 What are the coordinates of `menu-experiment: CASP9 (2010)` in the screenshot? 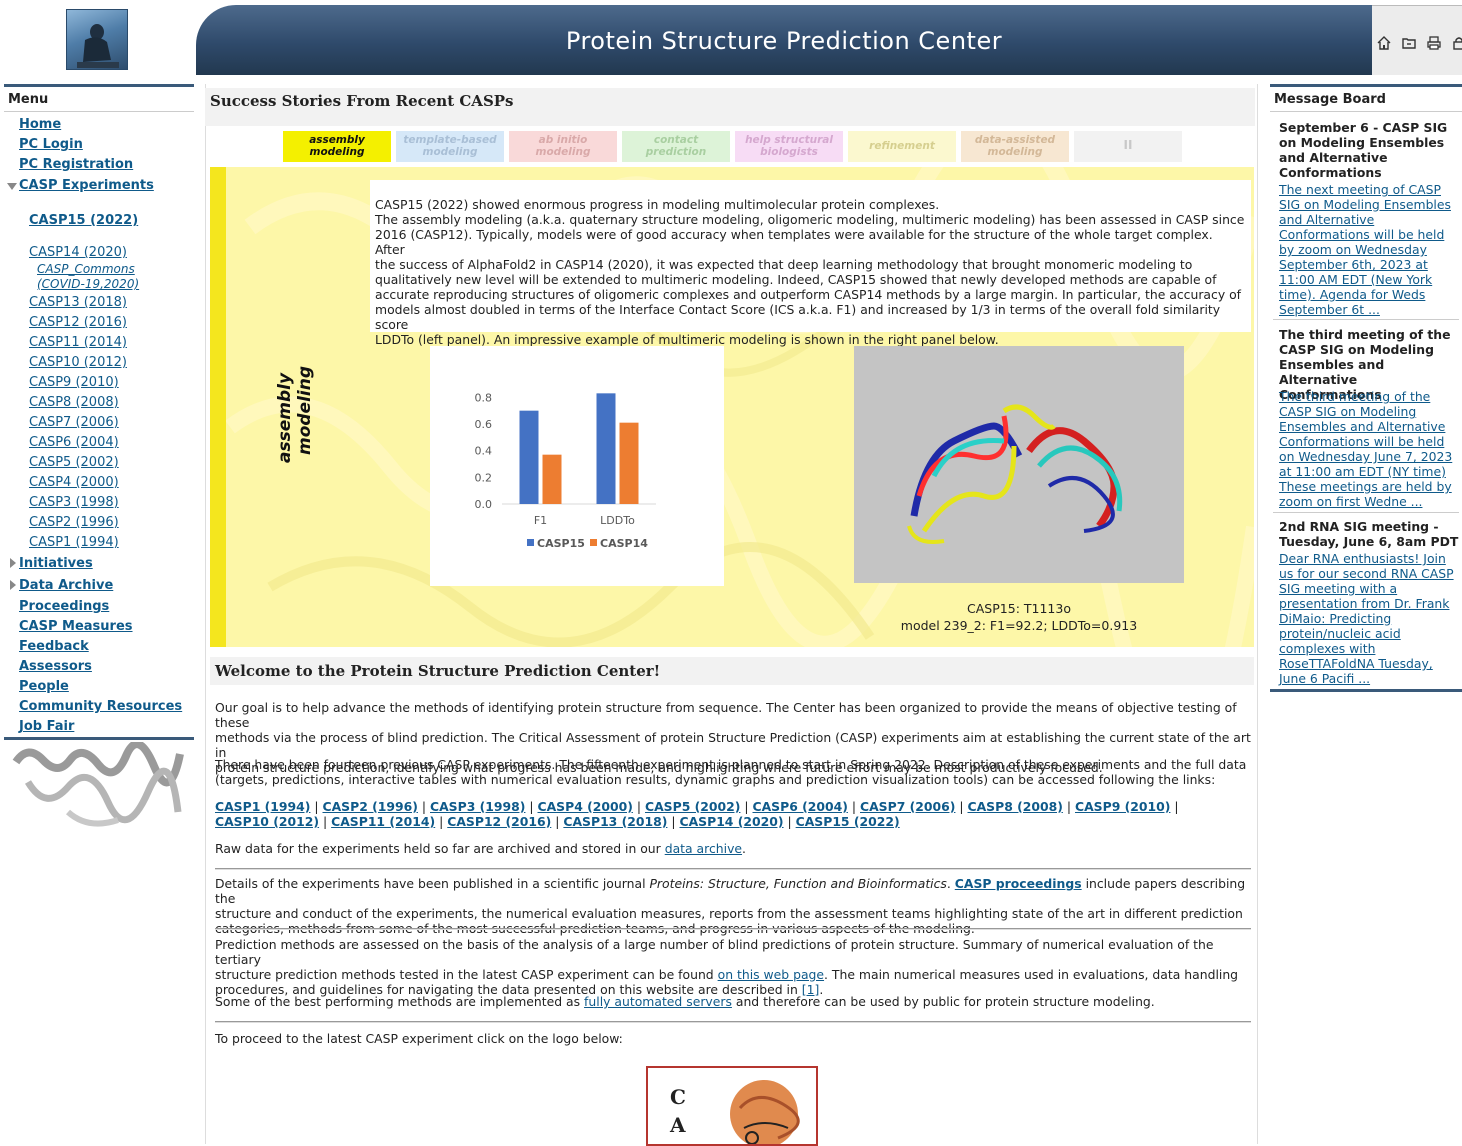 It's located at (74, 382).